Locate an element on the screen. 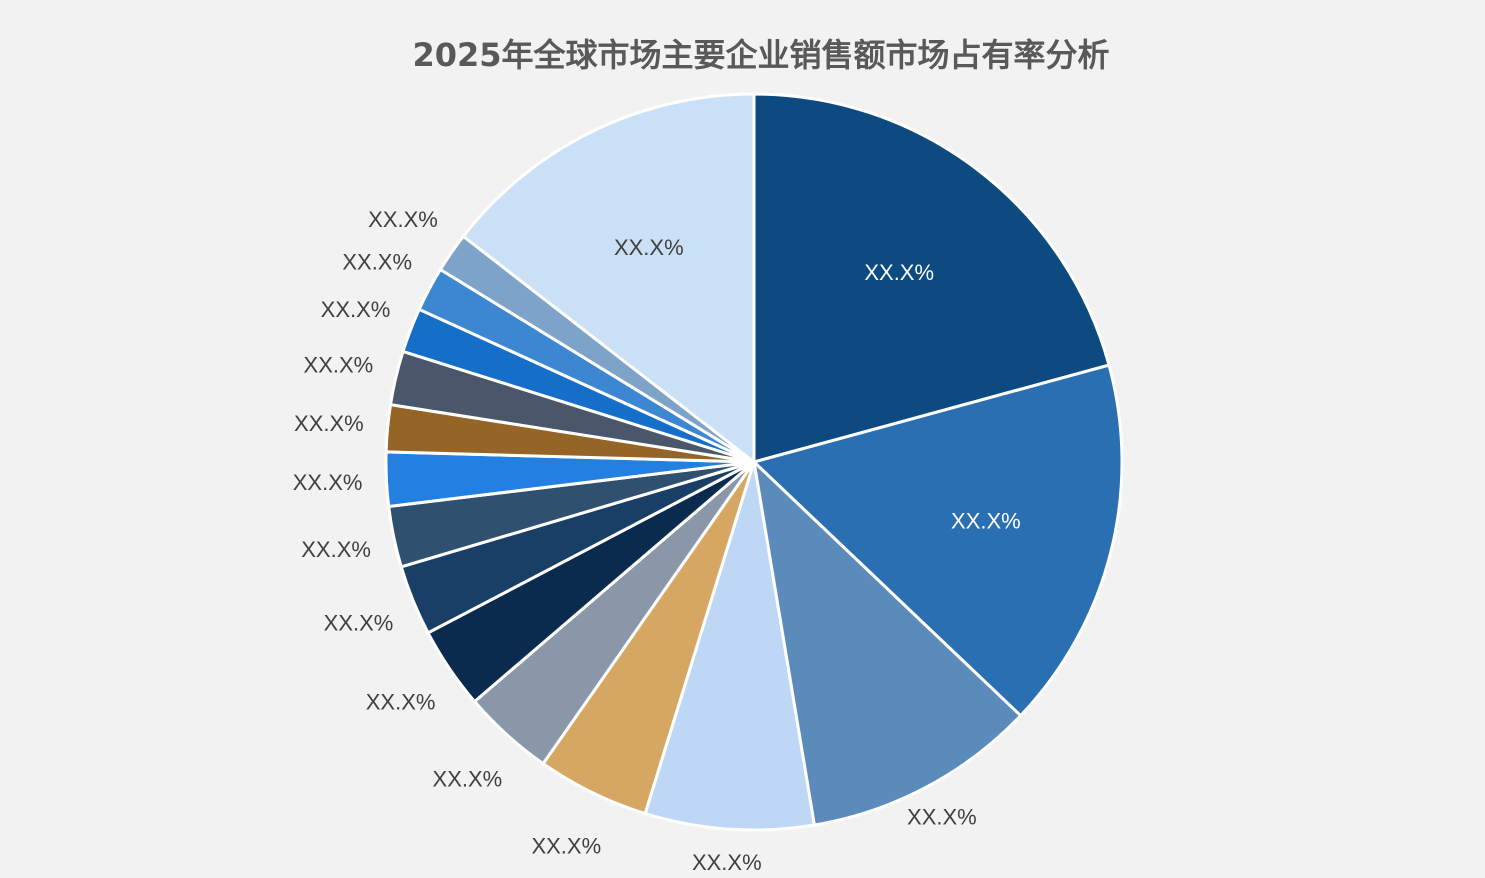 The height and width of the screenshot is (878, 1485). data-label-9: XX.X% is located at coordinates (336, 549).